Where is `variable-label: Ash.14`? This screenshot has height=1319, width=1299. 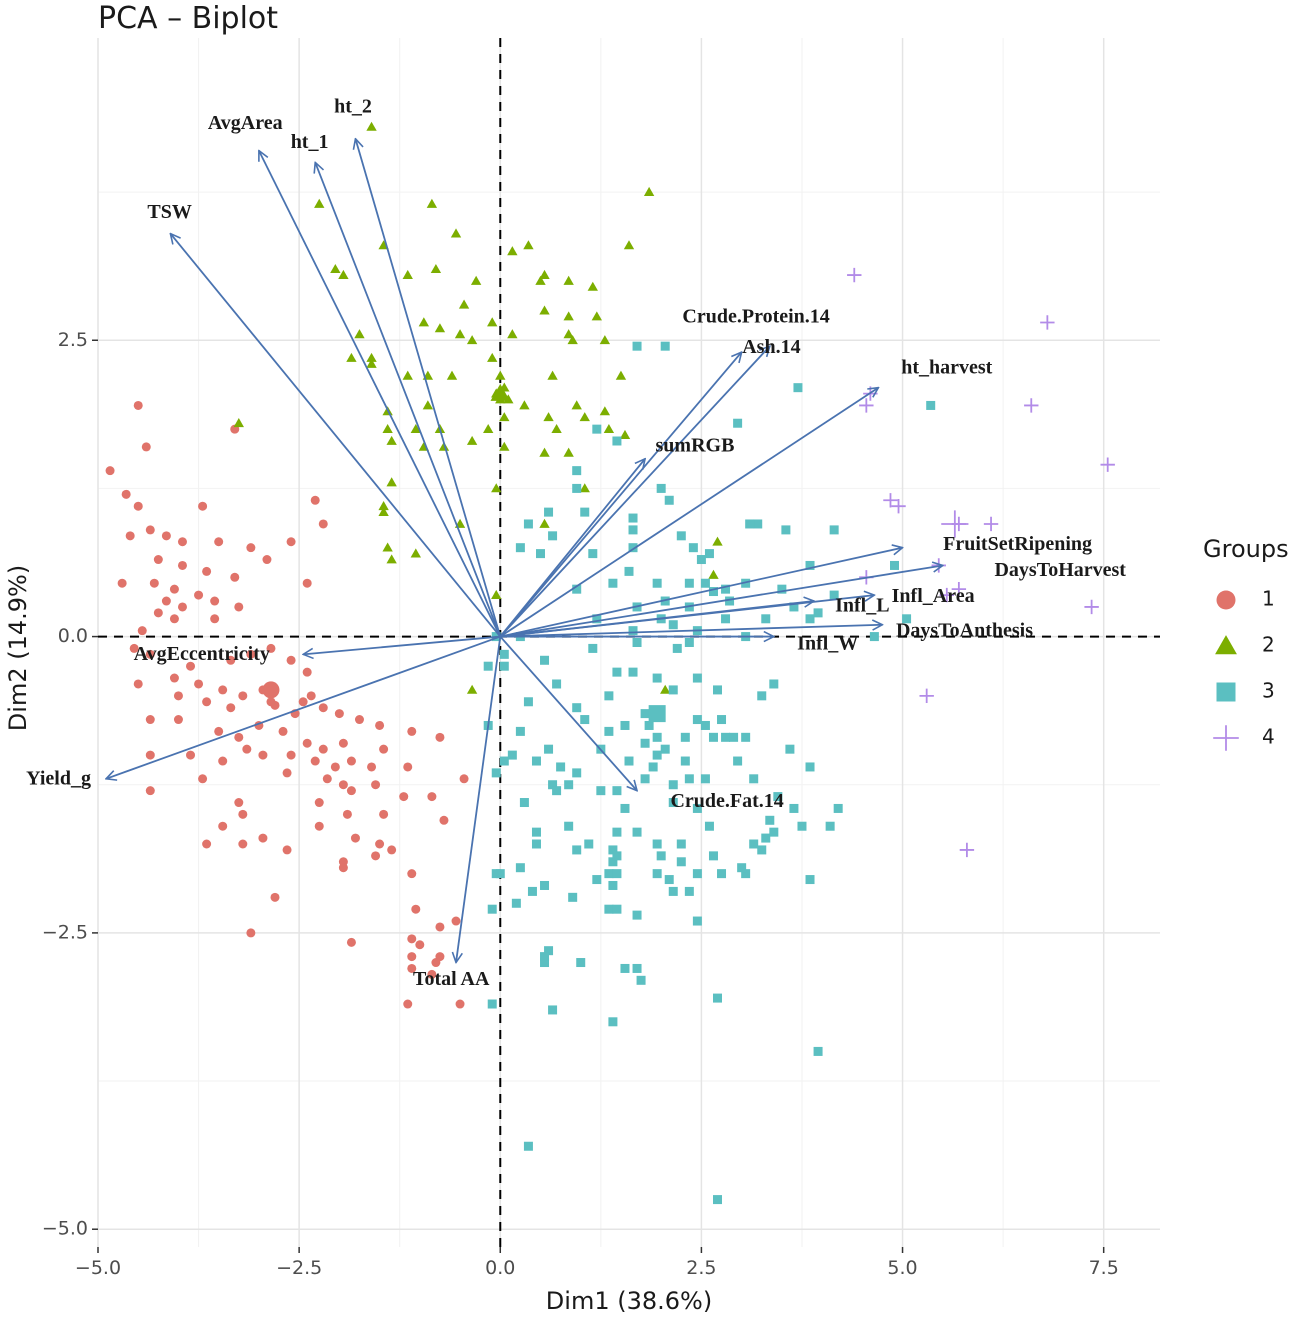
variable-label: Ash.14 is located at coordinates (771, 347).